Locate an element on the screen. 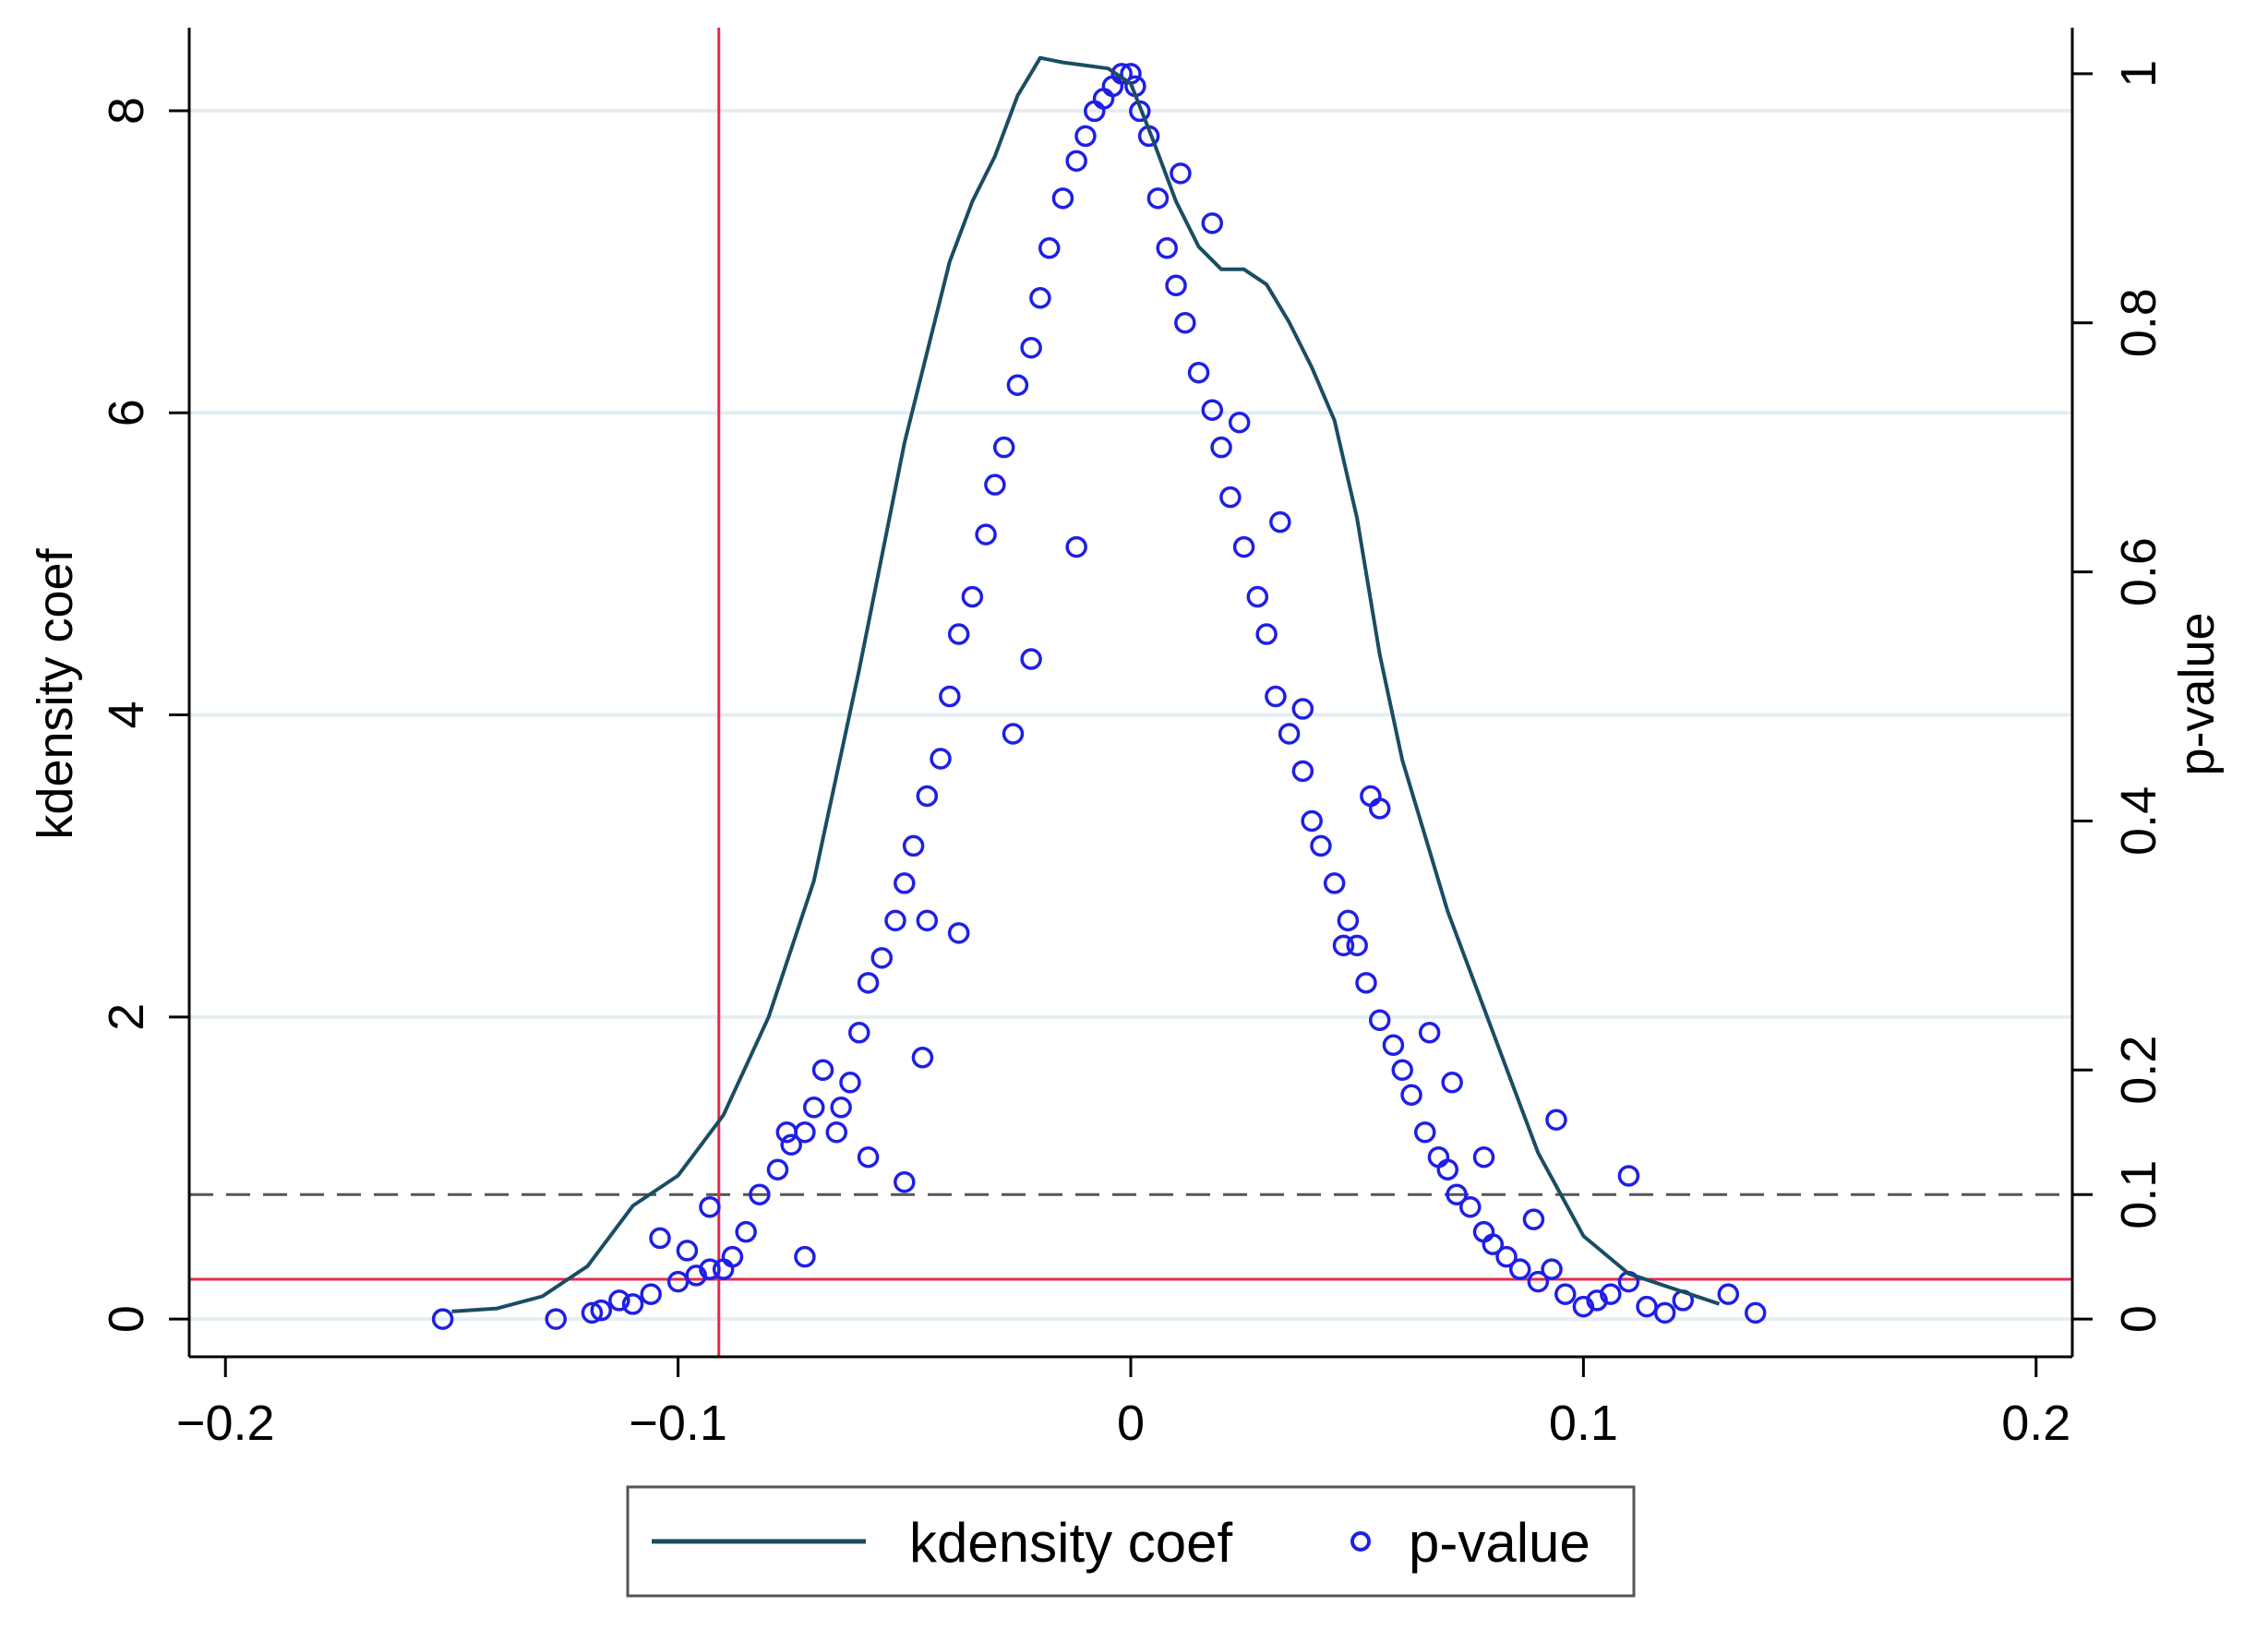 The height and width of the screenshot is (1642, 2268). y-right-tick-label: 0.8 is located at coordinates (2138, 322).